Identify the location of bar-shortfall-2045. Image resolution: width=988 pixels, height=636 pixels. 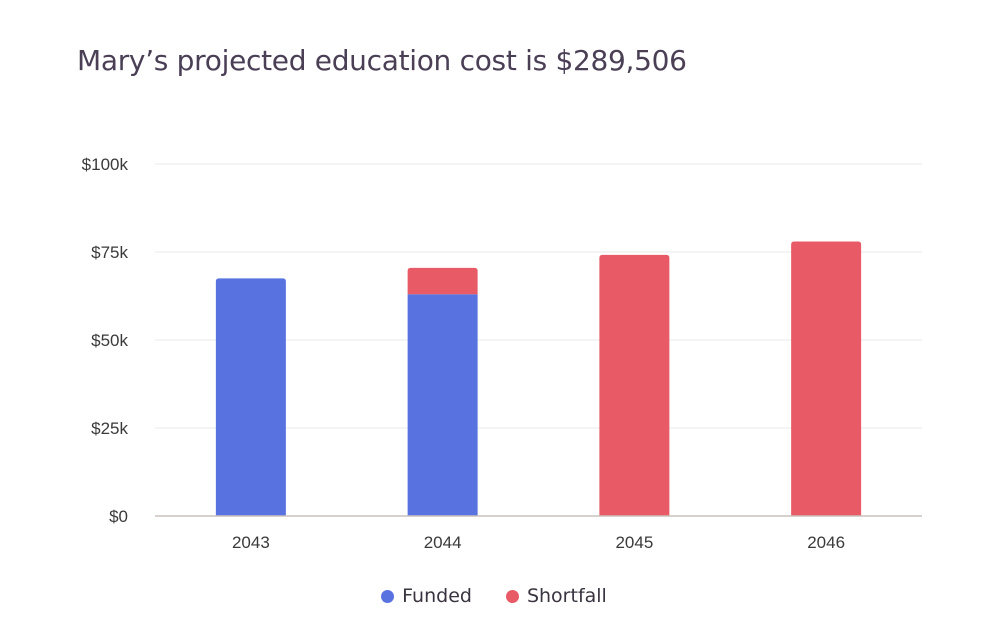
(634, 385).